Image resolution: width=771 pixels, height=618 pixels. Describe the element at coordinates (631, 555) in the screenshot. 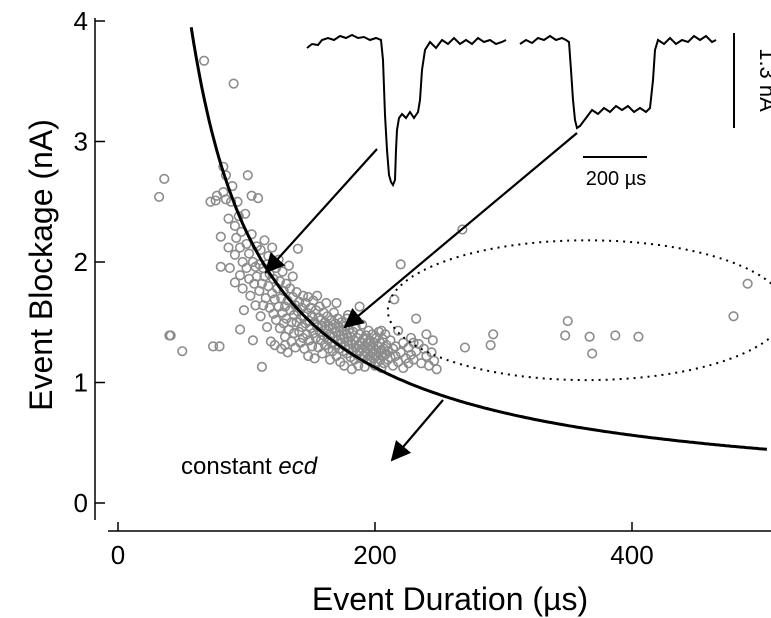

I see `x-tick-label: 400` at that location.